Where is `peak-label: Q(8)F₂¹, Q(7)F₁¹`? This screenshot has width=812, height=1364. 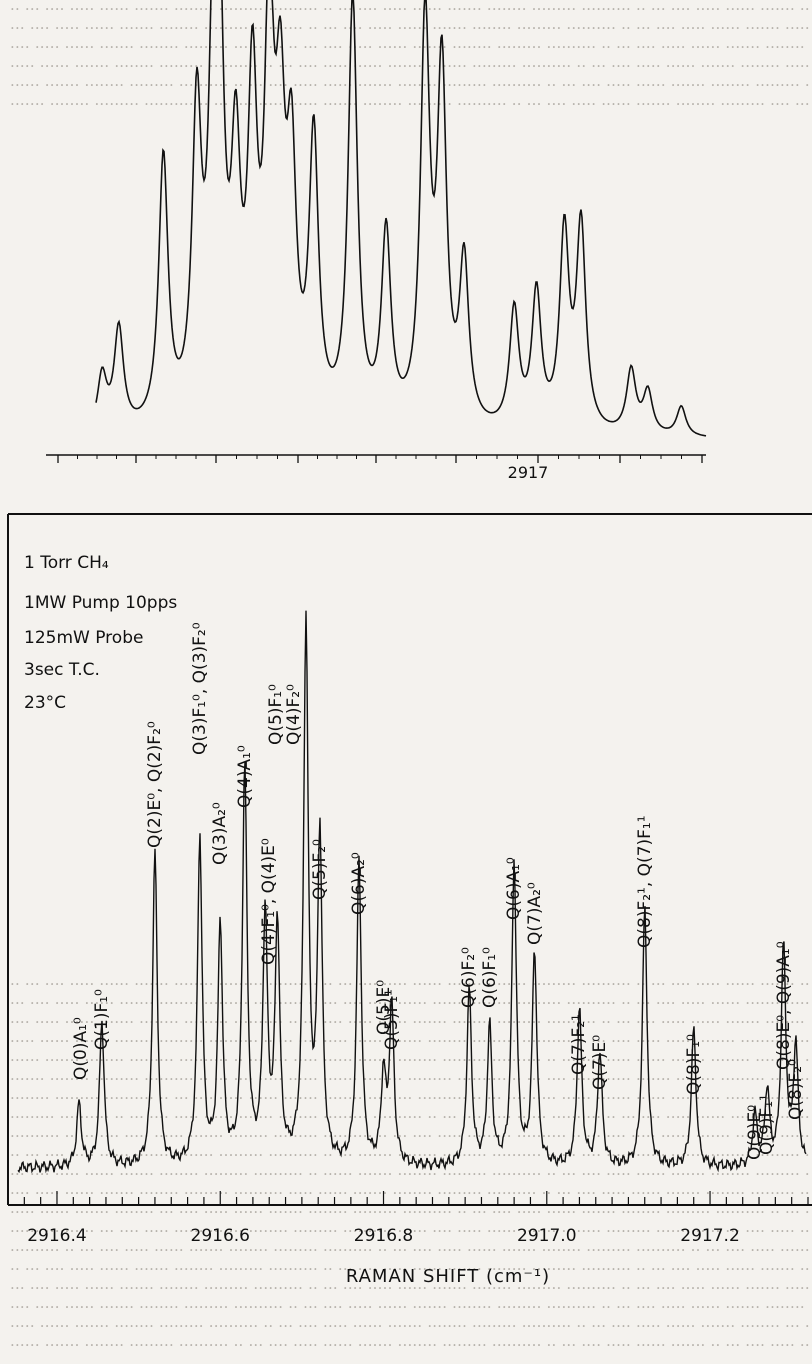
peak-label: Q(8)F₂¹, Q(7)F₁¹ is located at coordinates (644, 881).